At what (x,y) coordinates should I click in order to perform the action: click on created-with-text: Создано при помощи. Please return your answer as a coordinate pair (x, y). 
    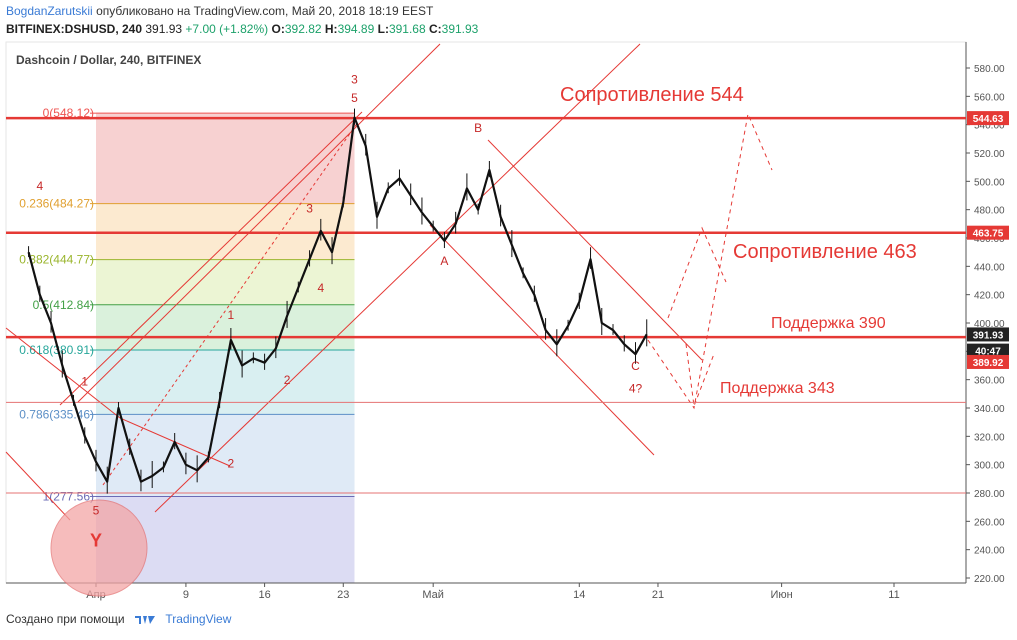
    Looking at the image, I should click on (65, 619).